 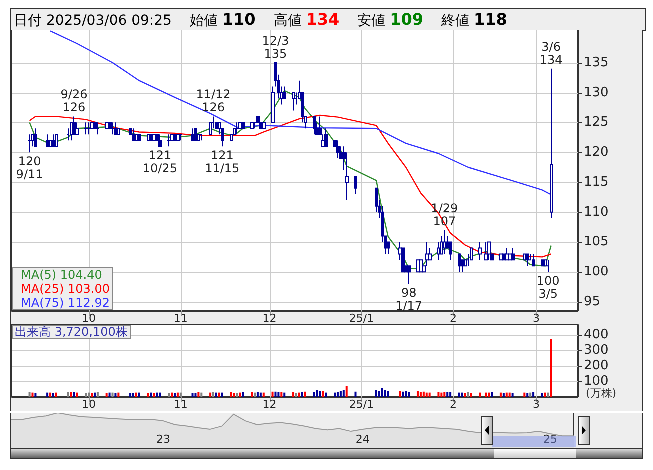 I want to click on chart-title: 日付 2025/03/06 09:25, so click(x=93, y=21).